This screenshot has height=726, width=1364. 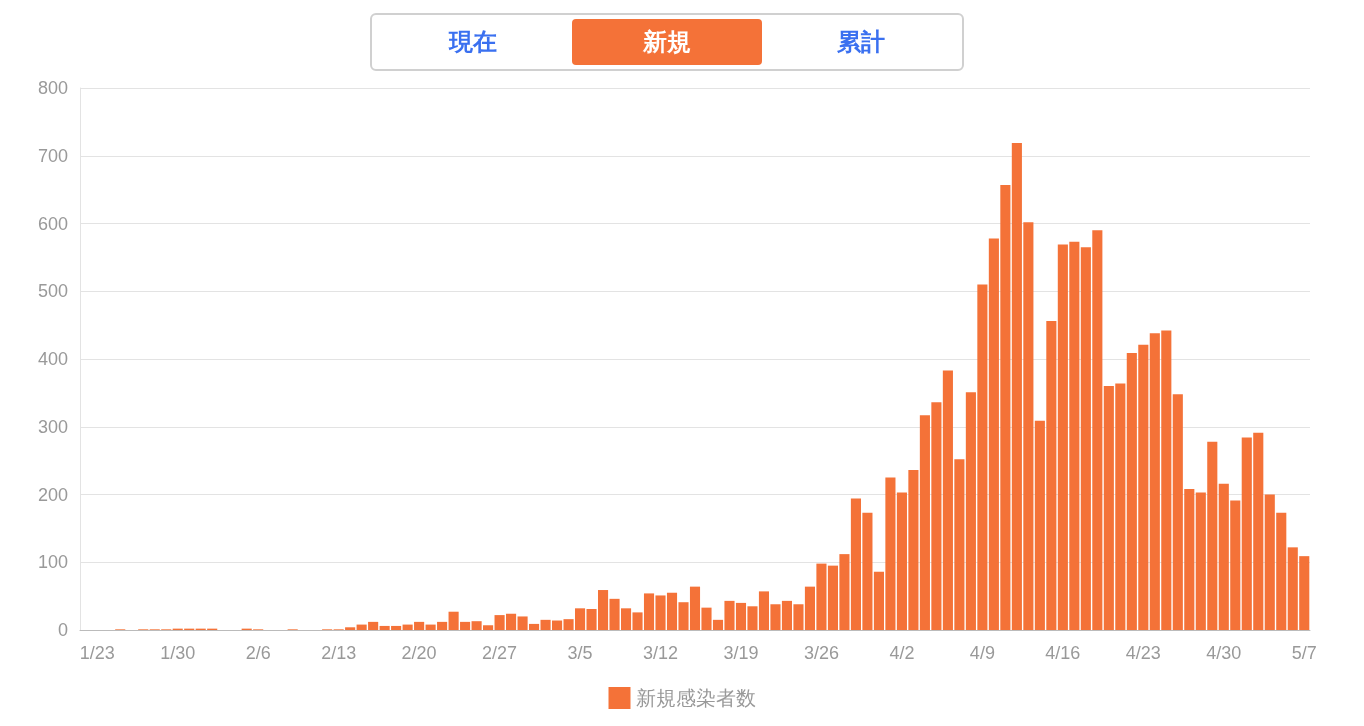 What do you see at coordinates (52, 88) in the screenshot?
I see `y-tick-label: 800` at bounding box center [52, 88].